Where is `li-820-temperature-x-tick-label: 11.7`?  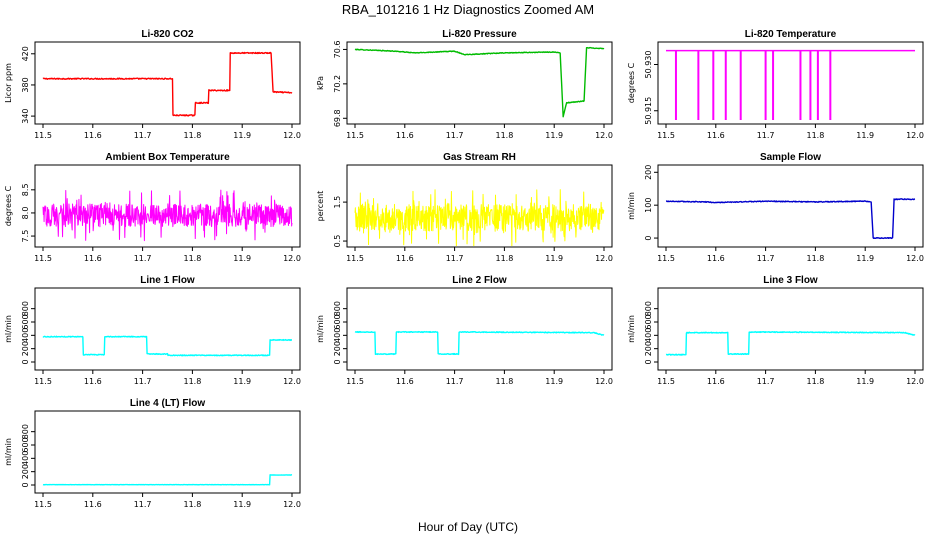 li-820-temperature-x-tick-label: 11.7 is located at coordinates (766, 135).